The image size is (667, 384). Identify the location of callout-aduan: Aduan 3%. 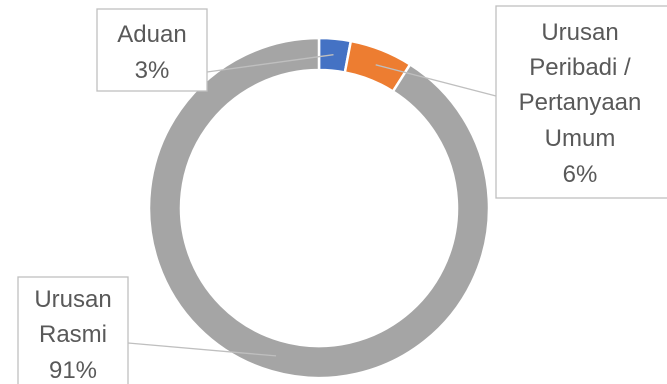
(152, 50).